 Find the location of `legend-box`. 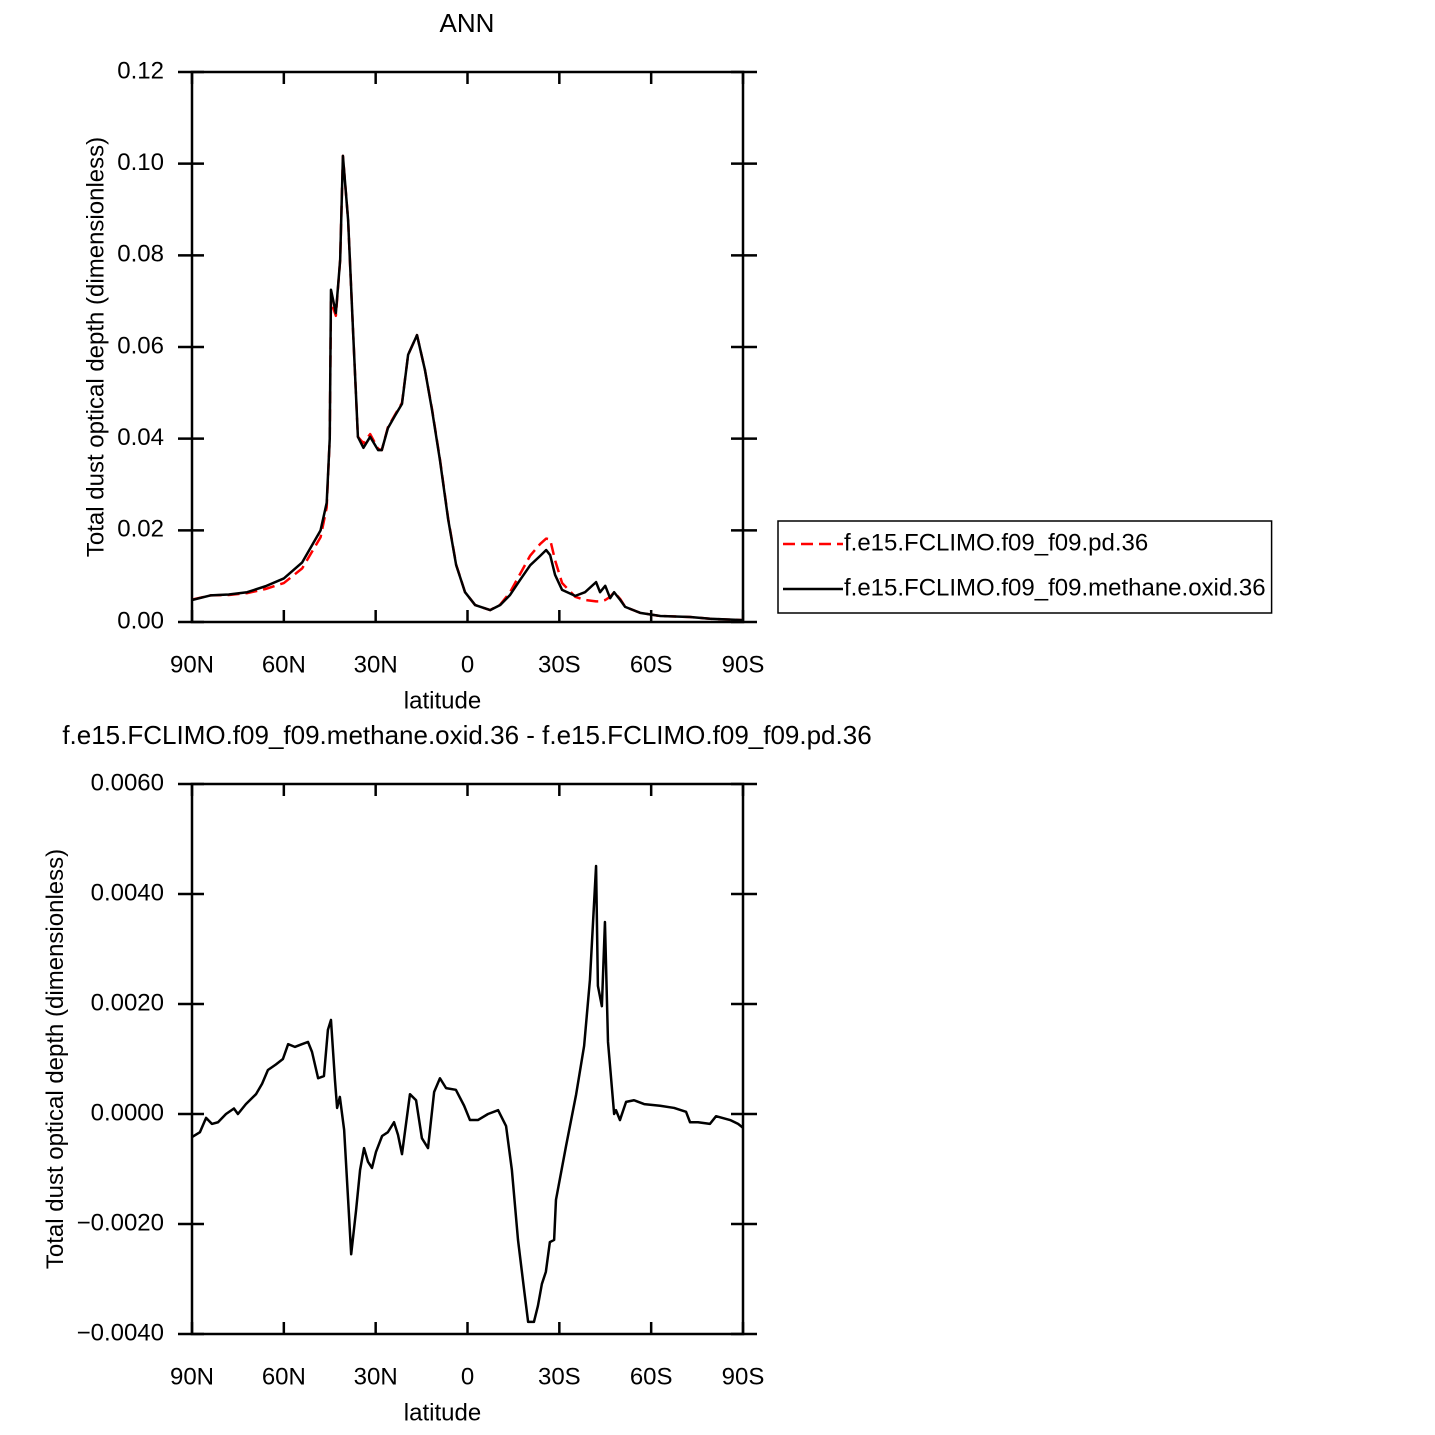

legend-box is located at coordinates (1025, 567).